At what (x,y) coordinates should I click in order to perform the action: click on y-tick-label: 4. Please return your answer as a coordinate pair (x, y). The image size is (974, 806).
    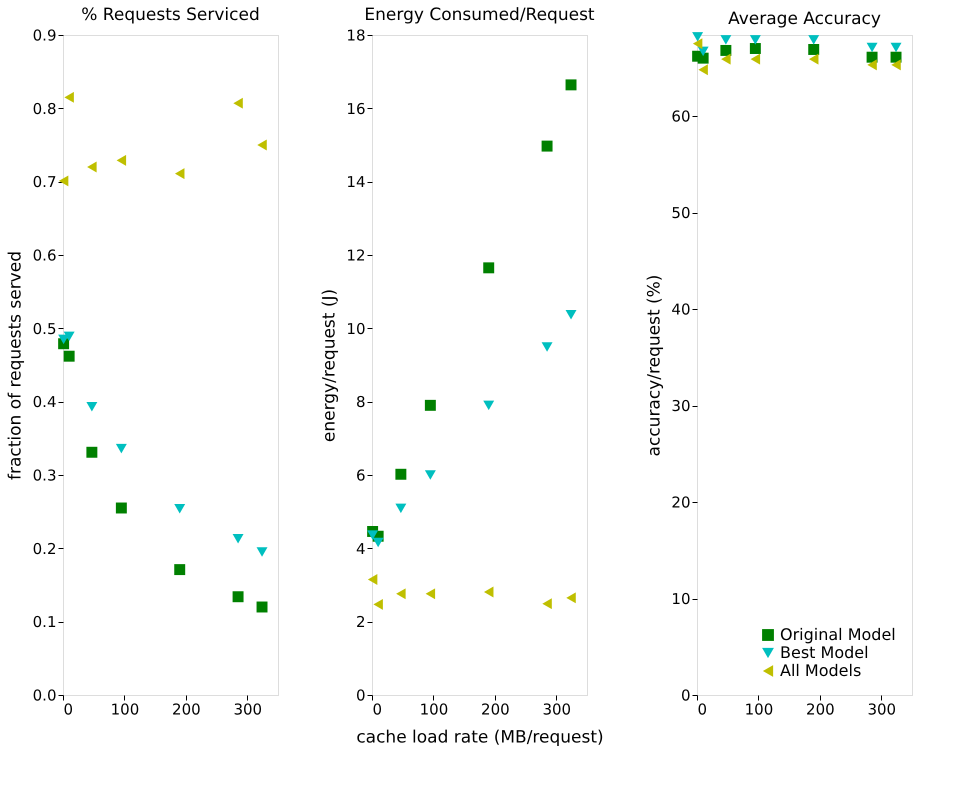
    Looking at the image, I should click on (361, 549).